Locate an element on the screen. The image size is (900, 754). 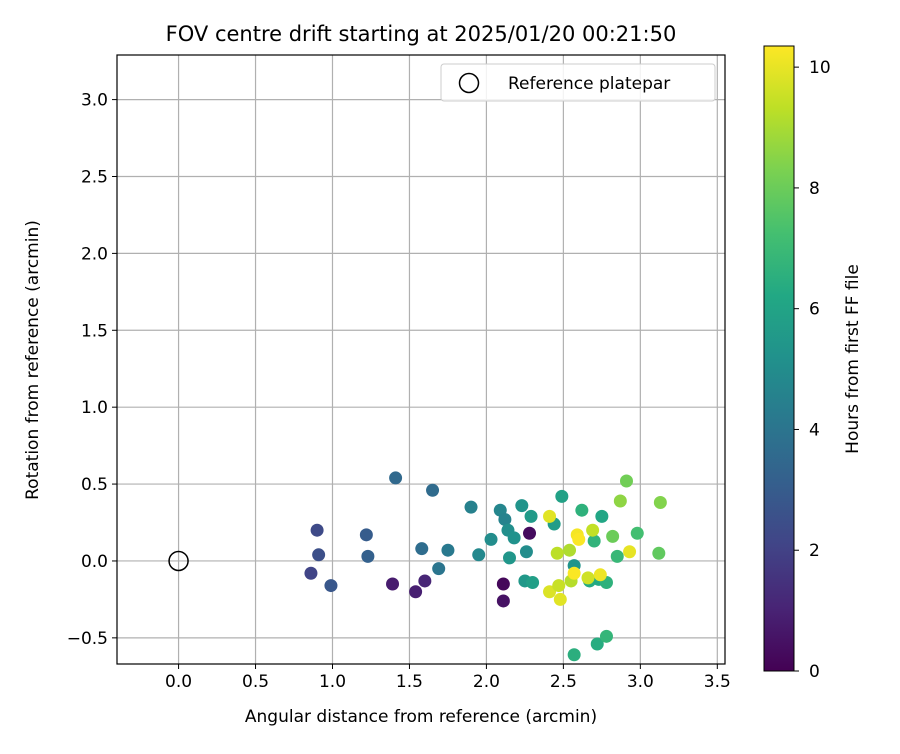
legend-box is located at coordinates (578, 82).